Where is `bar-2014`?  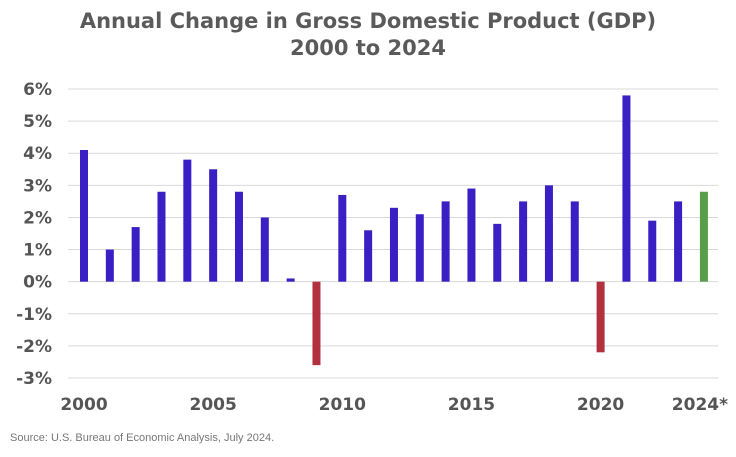
bar-2014 is located at coordinates (445, 241).